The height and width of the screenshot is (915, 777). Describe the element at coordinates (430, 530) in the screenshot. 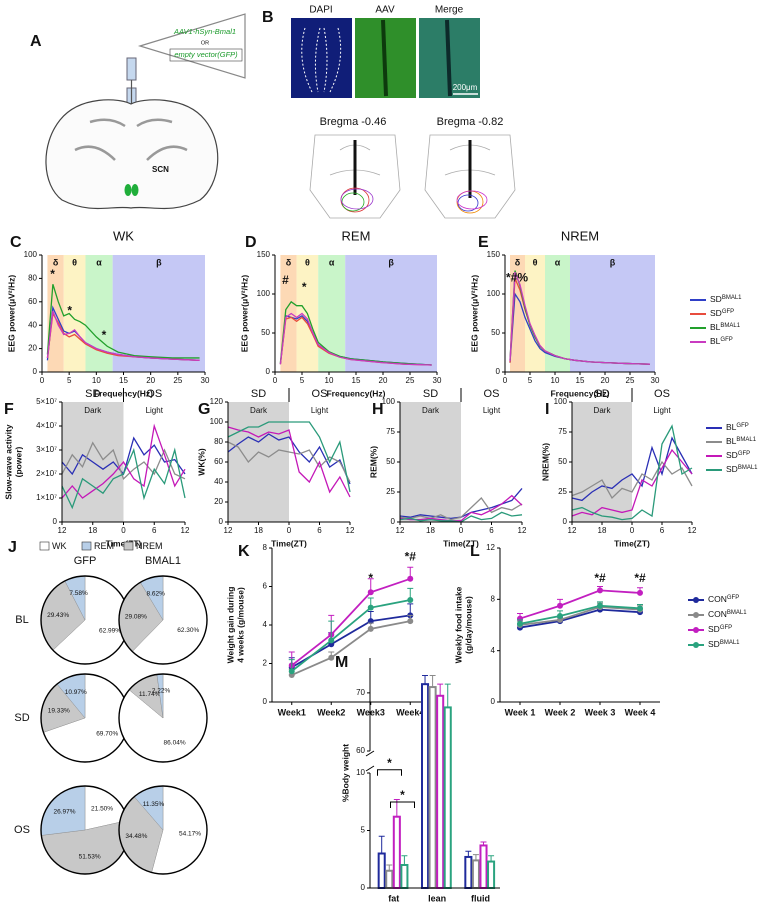

I see `x-tick-label: 18` at that location.